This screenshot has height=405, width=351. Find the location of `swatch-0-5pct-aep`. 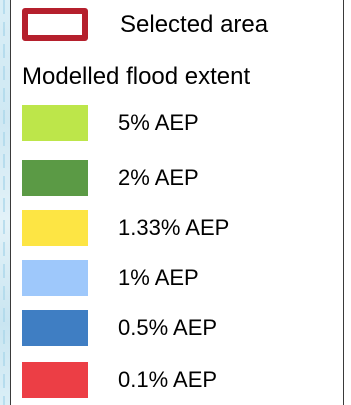

swatch-0-5pct-aep is located at coordinates (55, 328).